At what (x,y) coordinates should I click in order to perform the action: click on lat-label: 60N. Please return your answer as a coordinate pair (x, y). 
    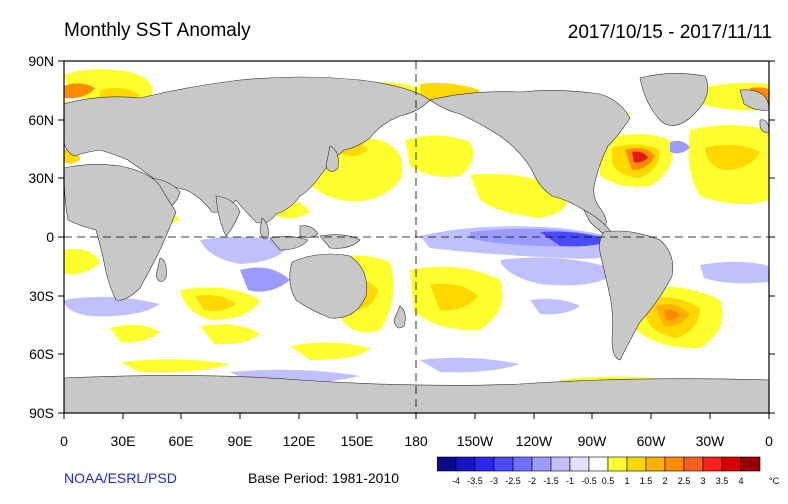
    Looking at the image, I should click on (41, 120).